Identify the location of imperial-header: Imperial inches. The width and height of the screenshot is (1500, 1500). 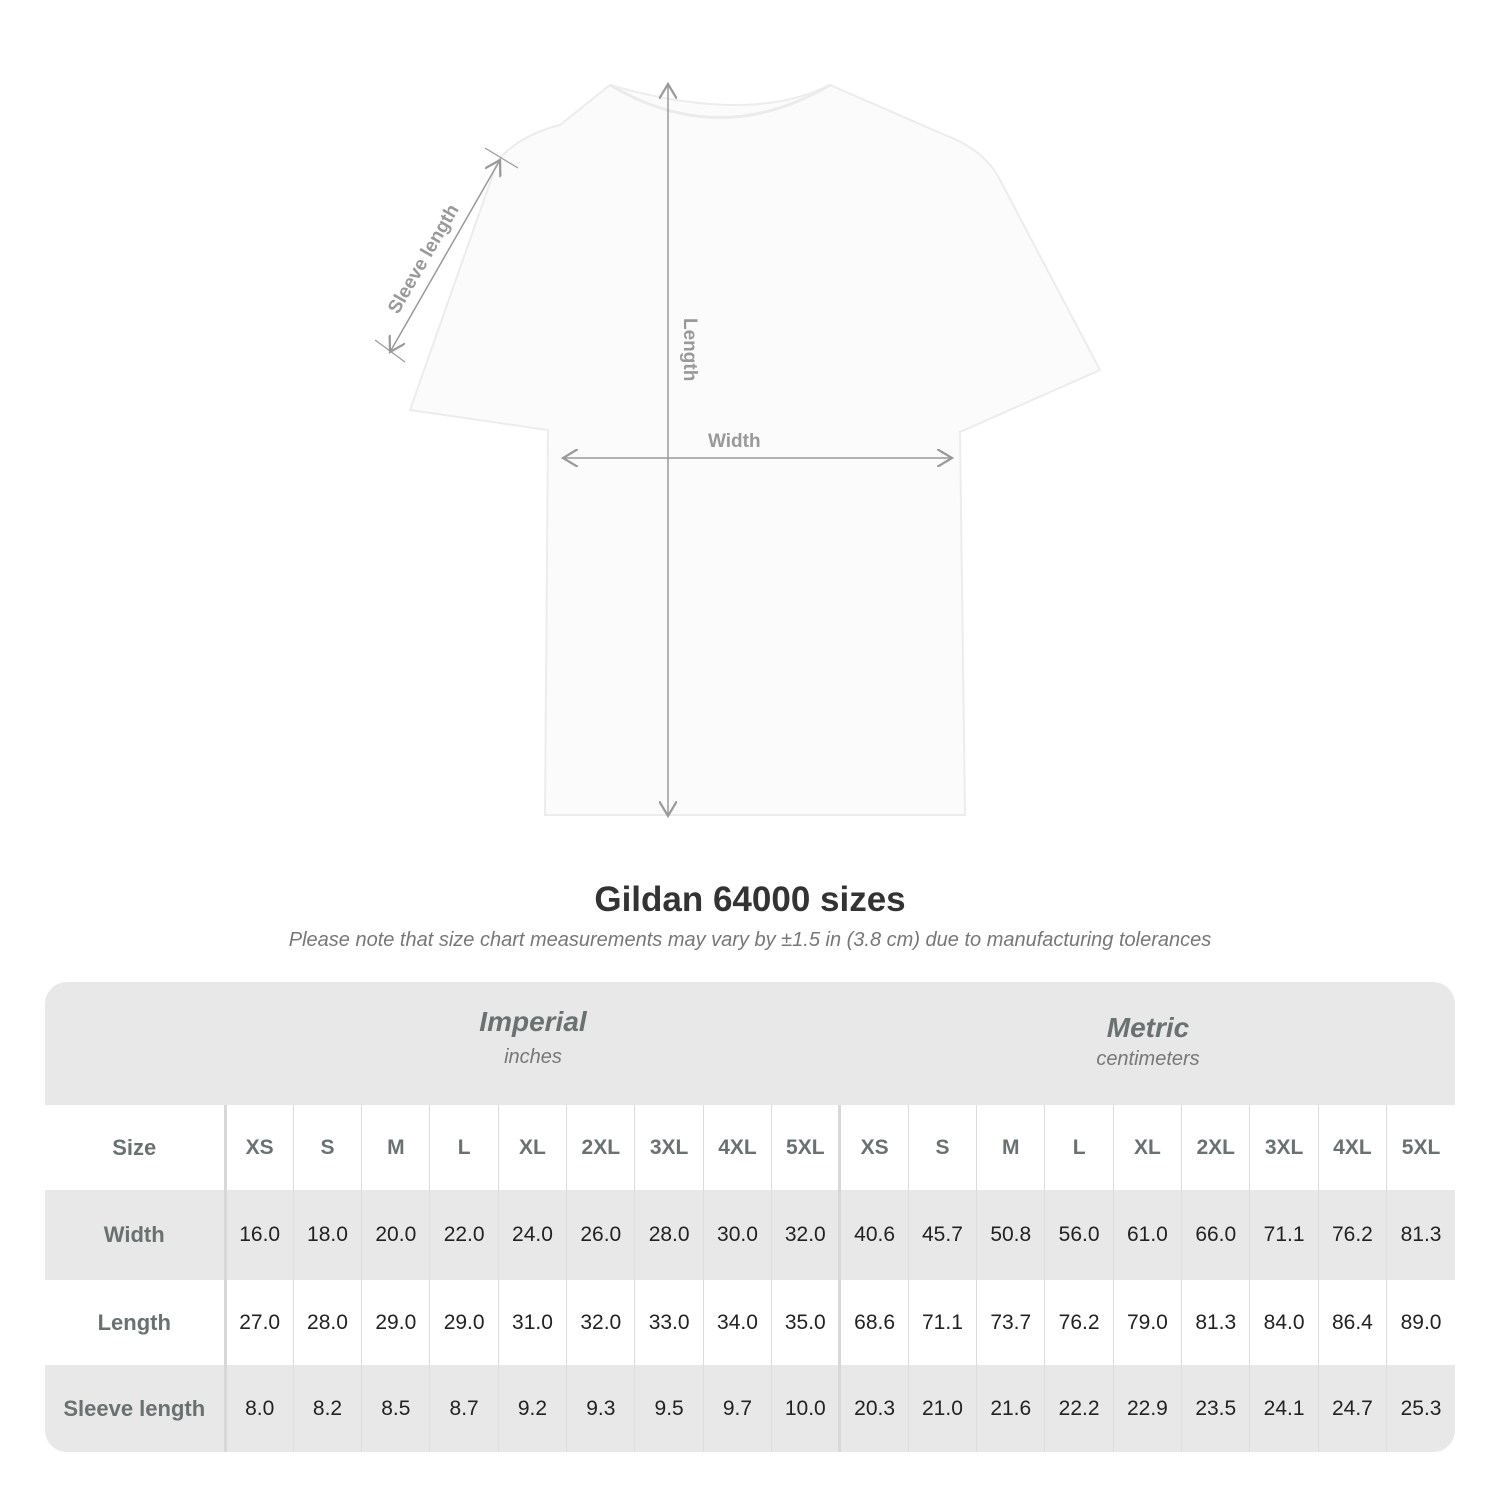
(533, 1037).